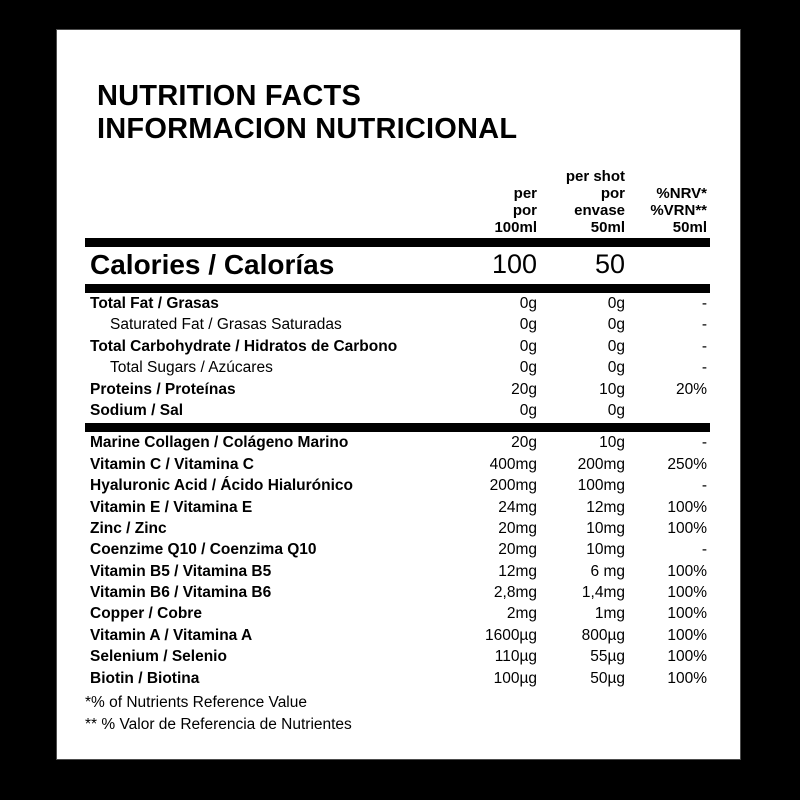 Image resolution: width=800 pixels, height=800 pixels. What do you see at coordinates (397, 288) in the screenshot?
I see `thick-rule-mid` at bounding box center [397, 288].